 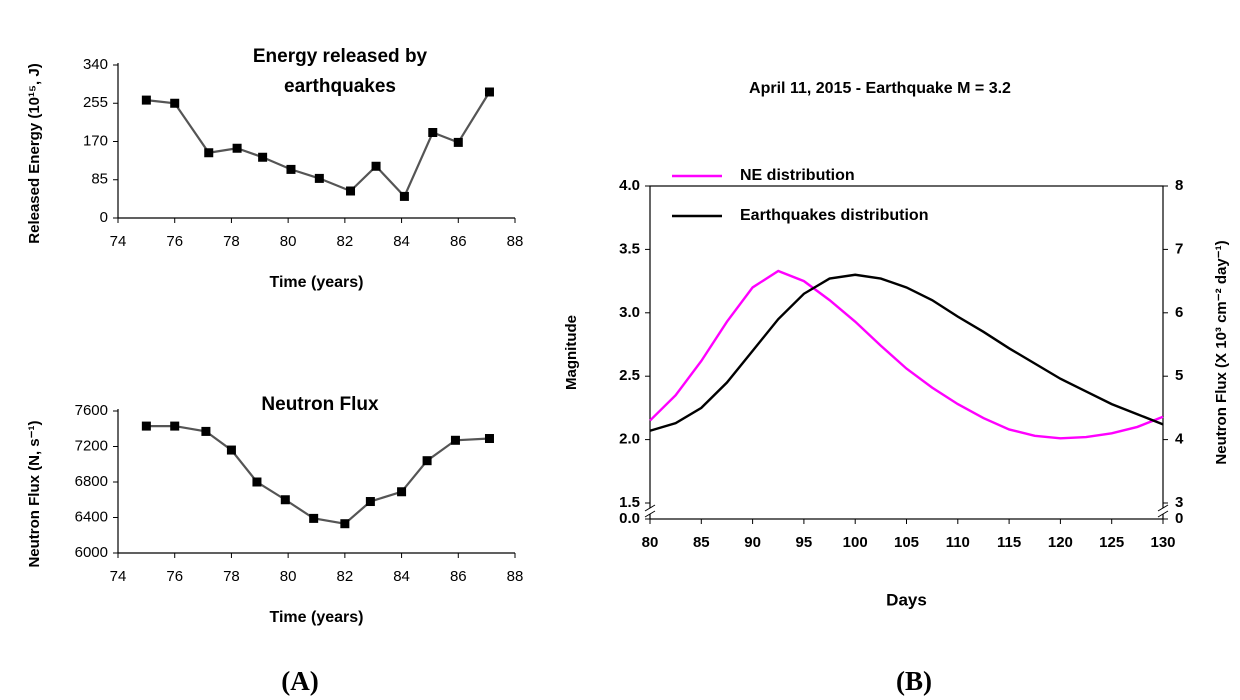 I want to click on y-tick-label: 6400, so click(x=91, y=516).